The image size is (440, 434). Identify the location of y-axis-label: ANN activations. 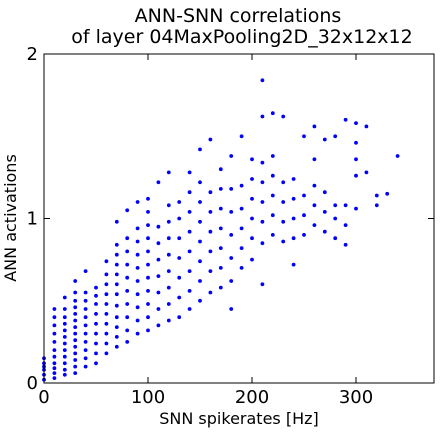
(10, 218).